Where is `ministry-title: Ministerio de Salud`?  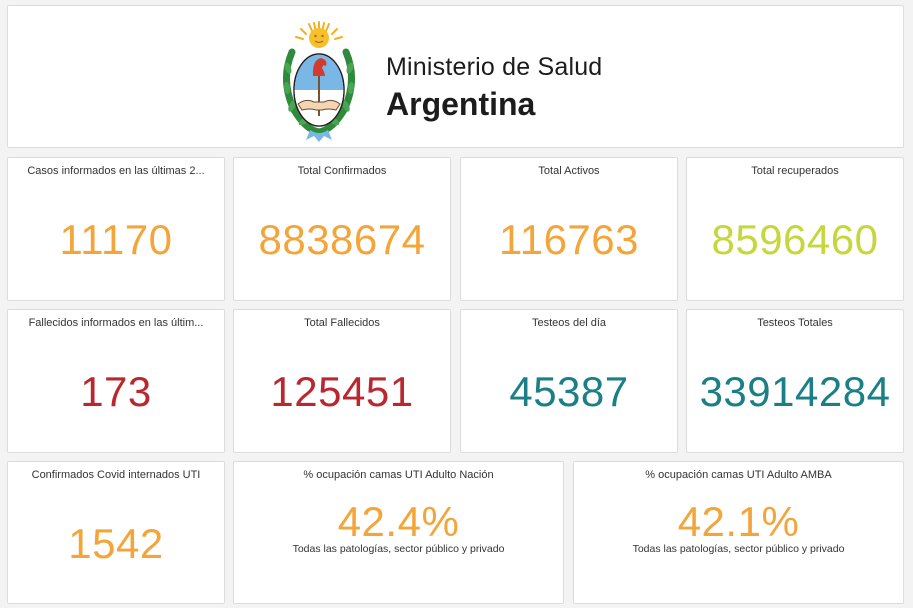
ministry-title: Ministerio de Salud is located at coordinates (494, 67).